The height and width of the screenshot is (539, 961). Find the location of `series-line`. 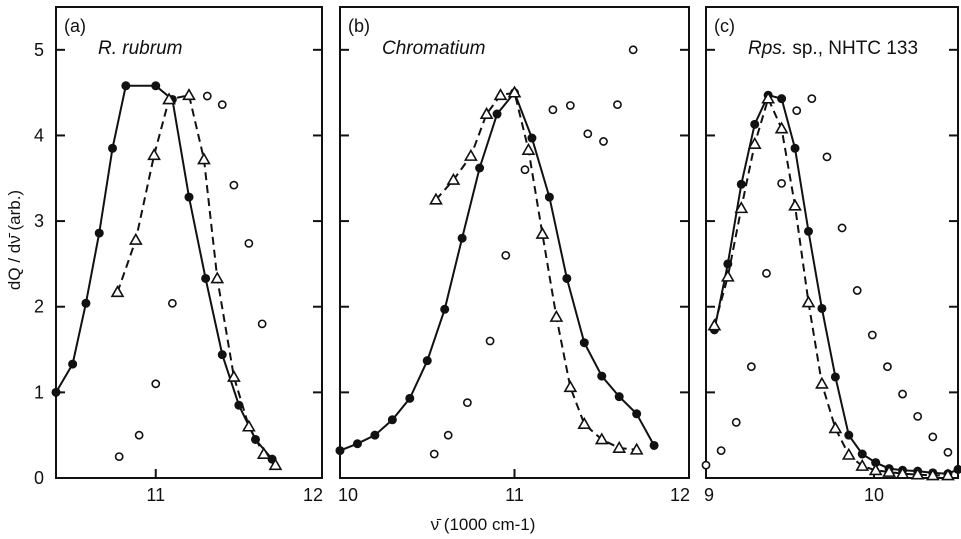

series-line is located at coordinates (196, 280).